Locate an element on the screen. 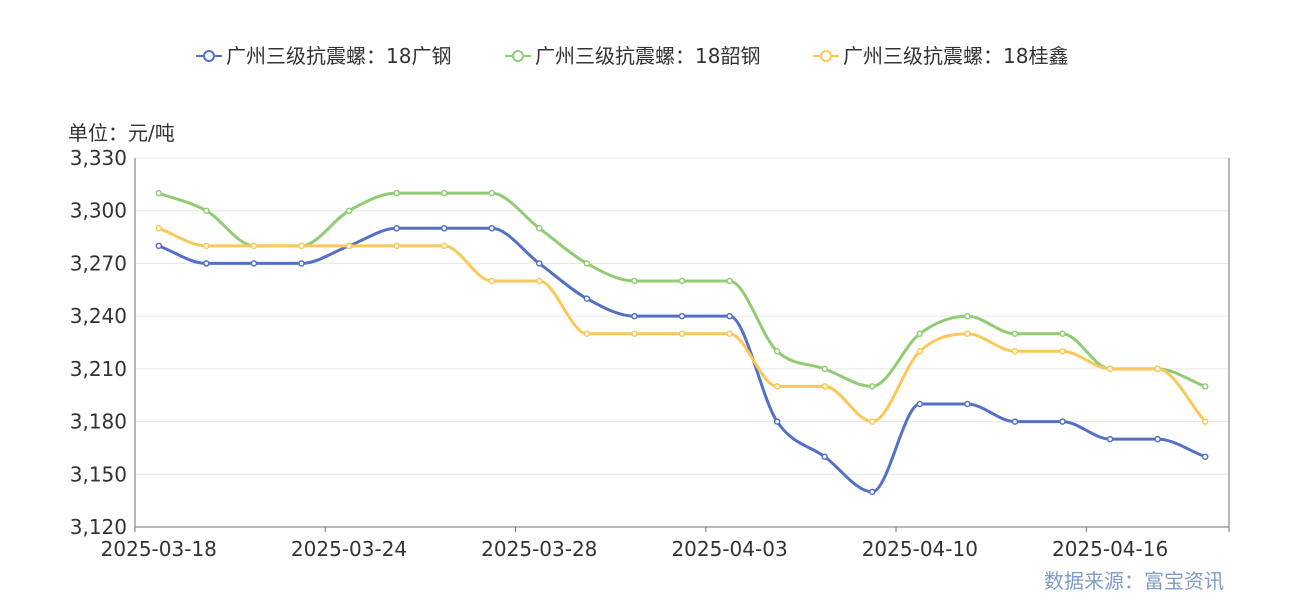 Image resolution: width=1308 pixels, height=600 pixels. y-tick-label: 3,270 is located at coordinates (98, 263).